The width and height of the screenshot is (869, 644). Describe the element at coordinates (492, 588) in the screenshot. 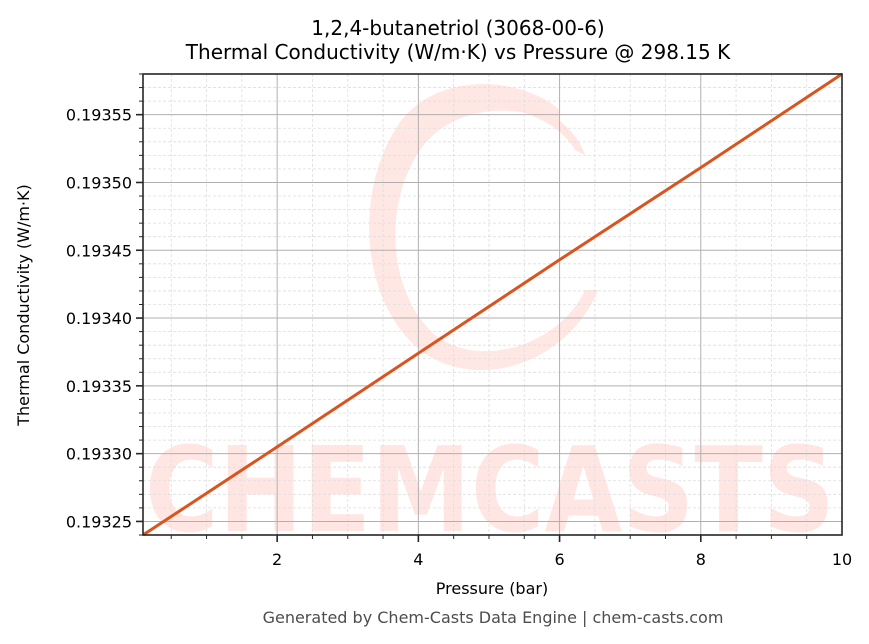

I see `x-axis-label: Pressure (bar)` at that location.